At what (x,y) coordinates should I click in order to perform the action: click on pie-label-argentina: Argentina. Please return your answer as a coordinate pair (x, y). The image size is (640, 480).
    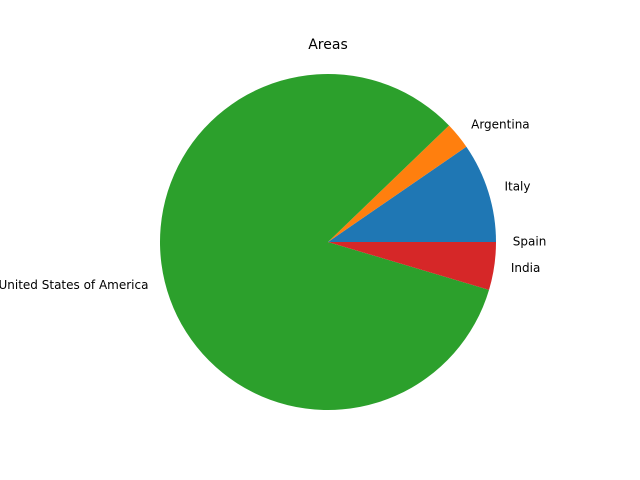
    Looking at the image, I should click on (500, 125).